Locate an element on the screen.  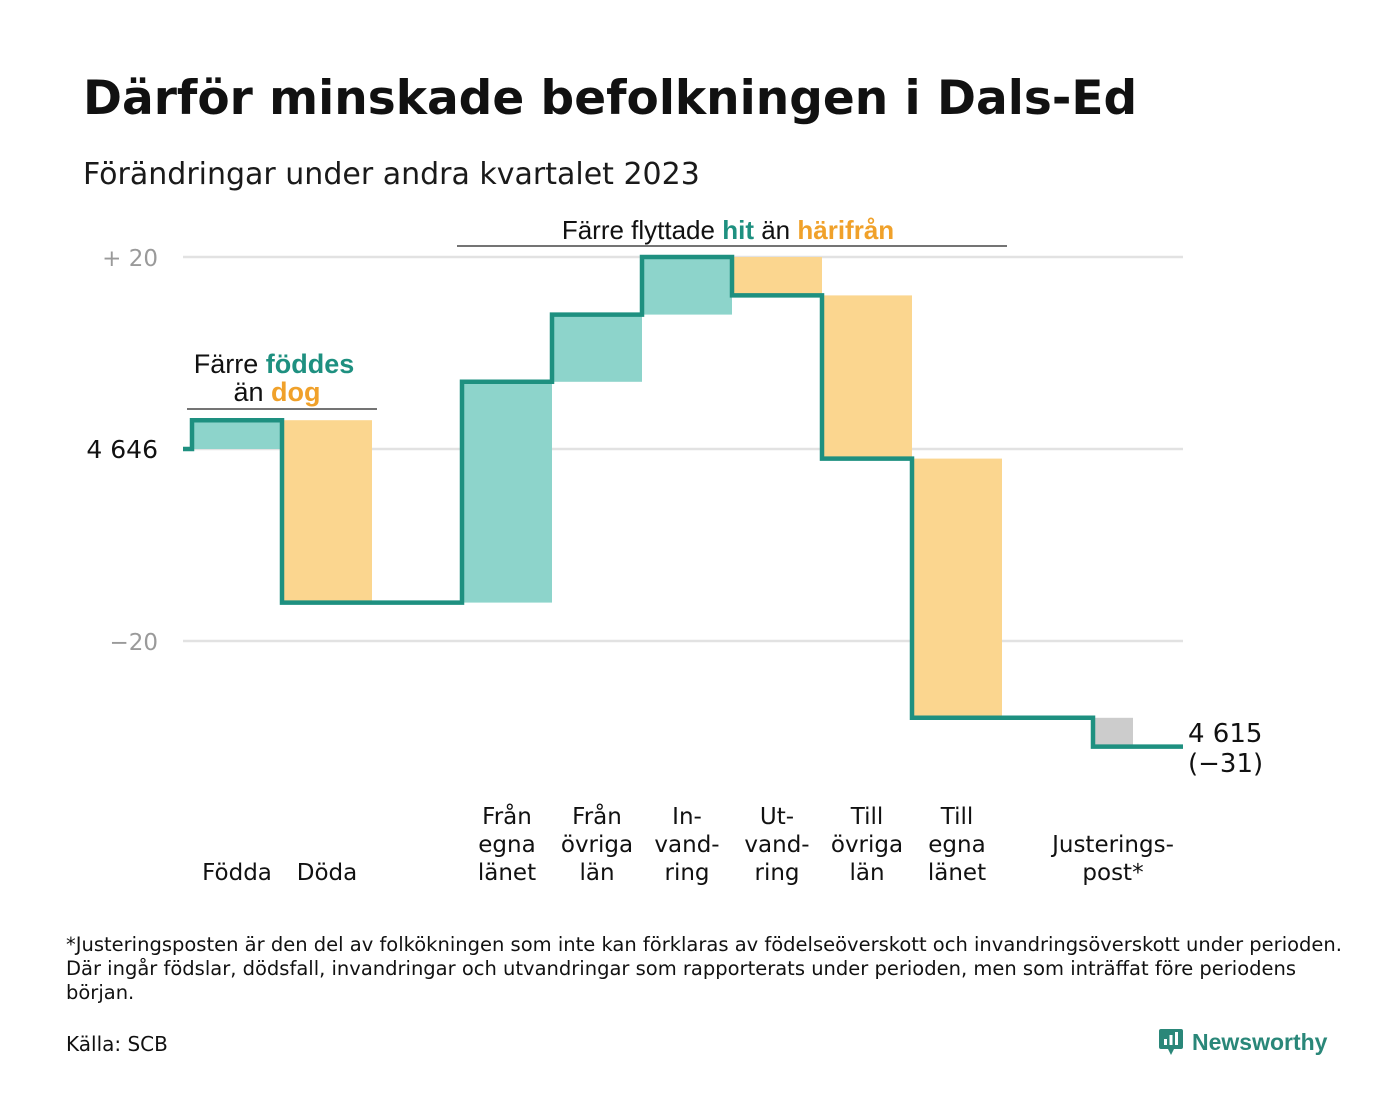
y-tick-label: 4 646 is located at coordinates (122, 449).